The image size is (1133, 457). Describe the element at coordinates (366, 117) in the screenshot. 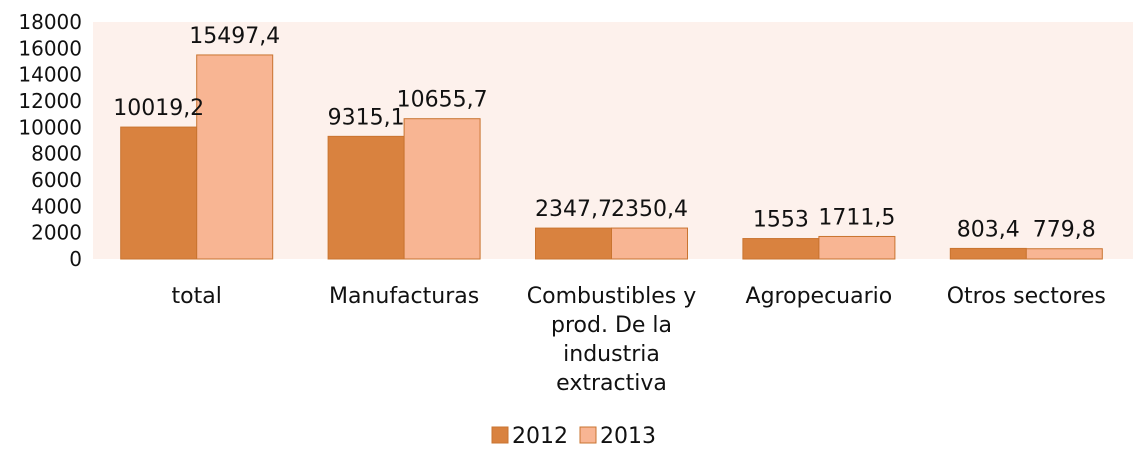

I see `data-label-2012-1: 9315,1` at that location.